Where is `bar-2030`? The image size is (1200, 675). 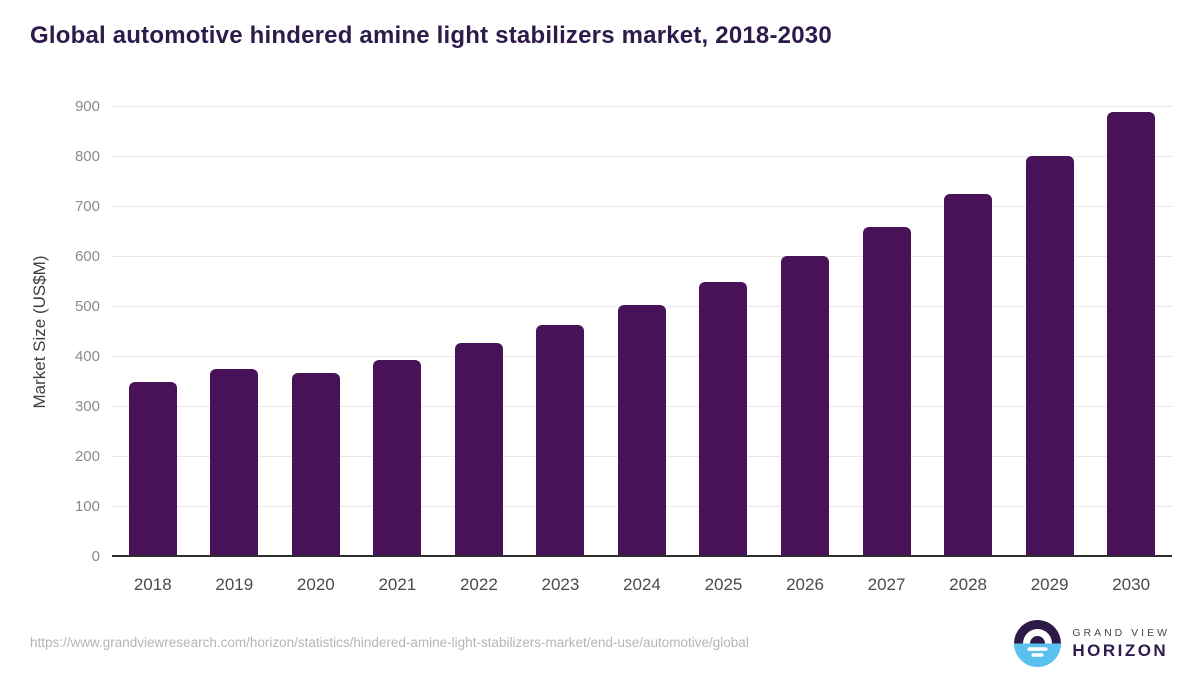
bar-2030 is located at coordinates (1131, 334).